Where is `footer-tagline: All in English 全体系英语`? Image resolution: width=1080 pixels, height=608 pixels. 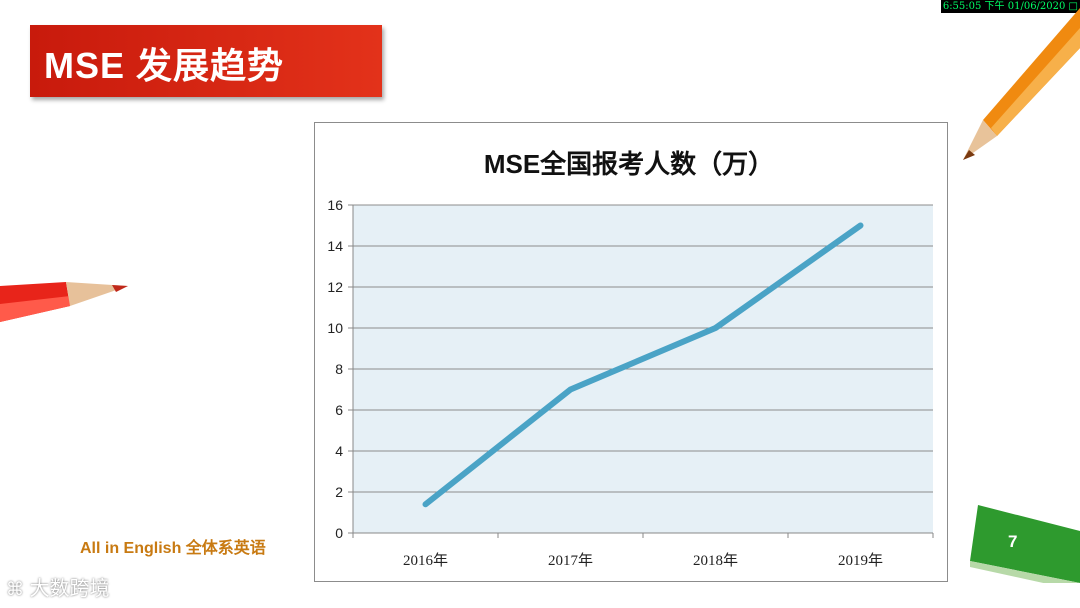
footer-tagline: All in English 全体系英语 is located at coordinates (173, 548).